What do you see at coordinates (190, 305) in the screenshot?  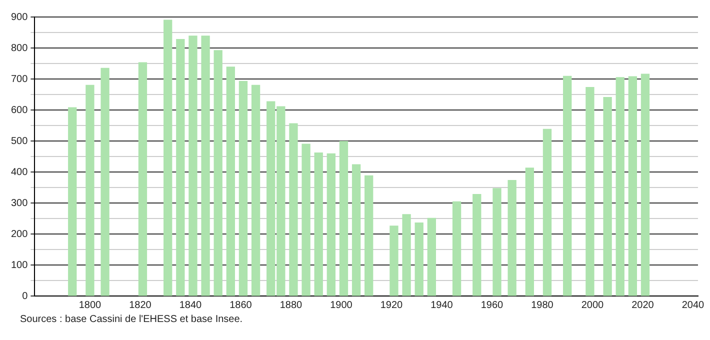 I see `x-tick-label: 1840` at bounding box center [190, 305].